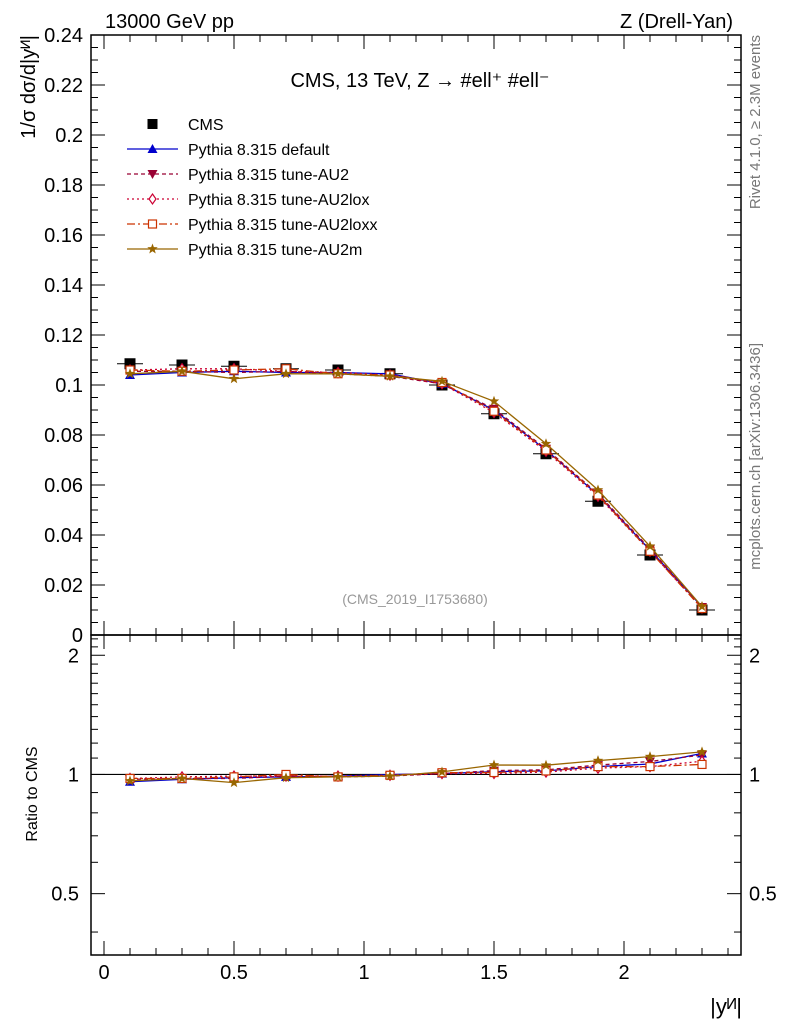 This screenshot has height=1024, width=786. Describe the element at coordinates (419, 81) in the screenshot. I see `chart-title: CMS, 13 TeV, Z → #ell⁺ #ell⁻` at that location.